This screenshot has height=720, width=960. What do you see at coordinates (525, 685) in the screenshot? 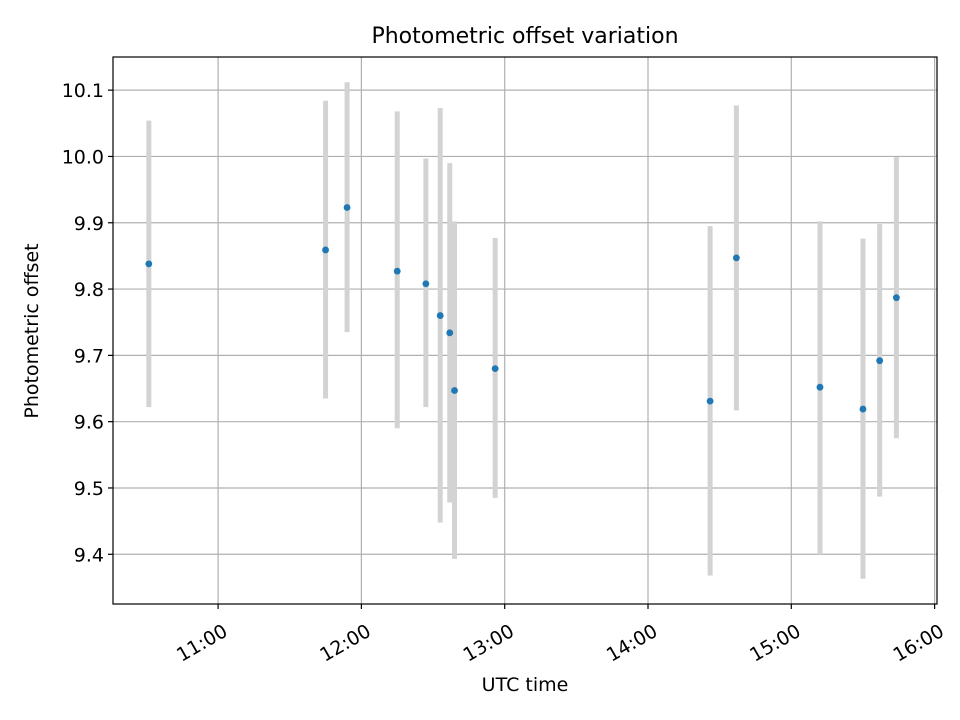
I see `x-axis-label: UTC time` at bounding box center [525, 685].